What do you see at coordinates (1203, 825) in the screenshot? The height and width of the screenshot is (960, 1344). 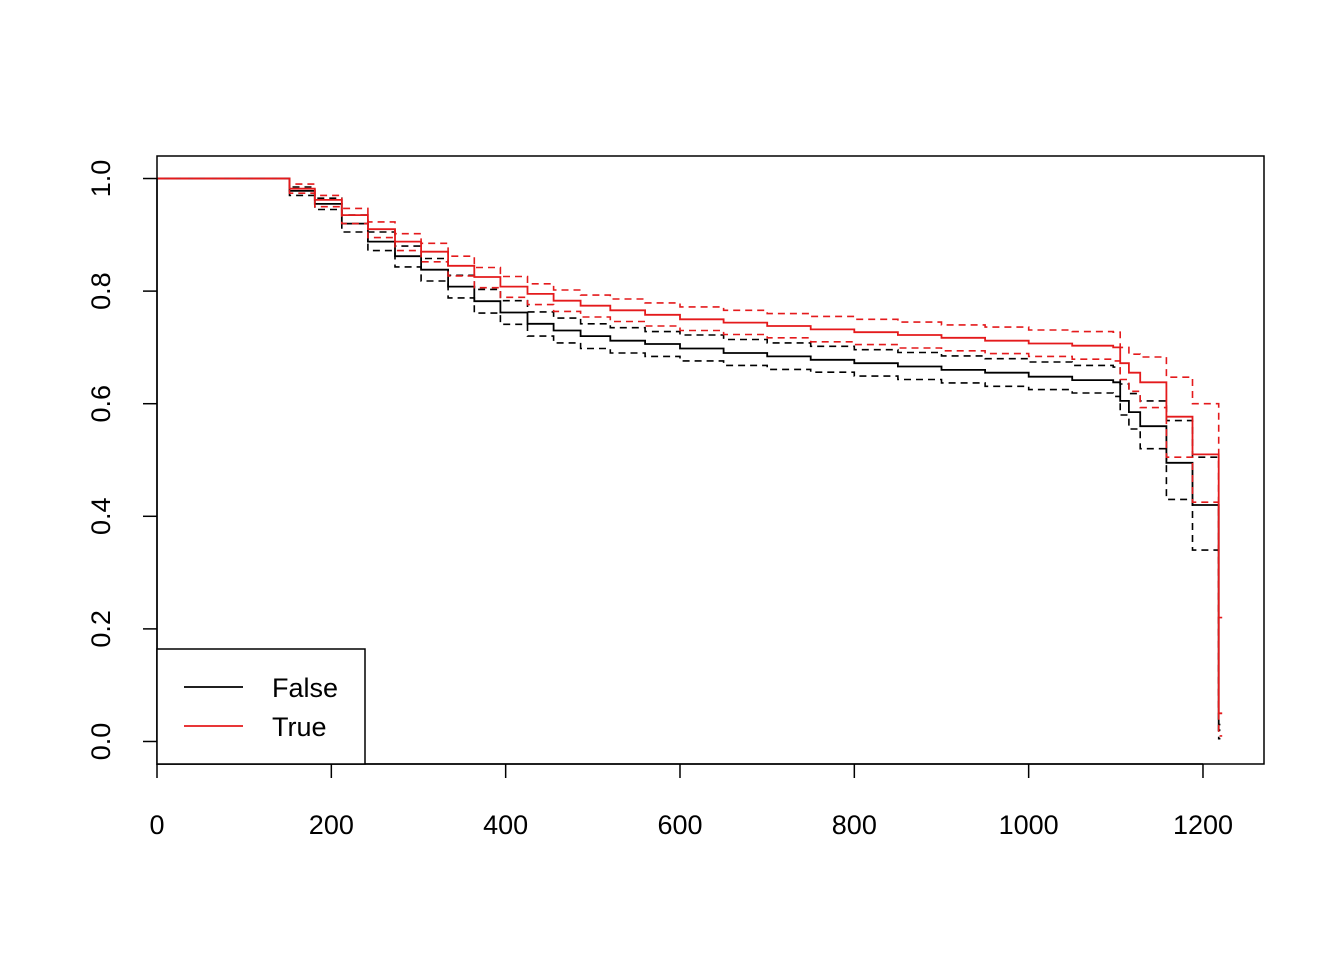 I see `x-tick-label: 1200` at bounding box center [1203, 825].